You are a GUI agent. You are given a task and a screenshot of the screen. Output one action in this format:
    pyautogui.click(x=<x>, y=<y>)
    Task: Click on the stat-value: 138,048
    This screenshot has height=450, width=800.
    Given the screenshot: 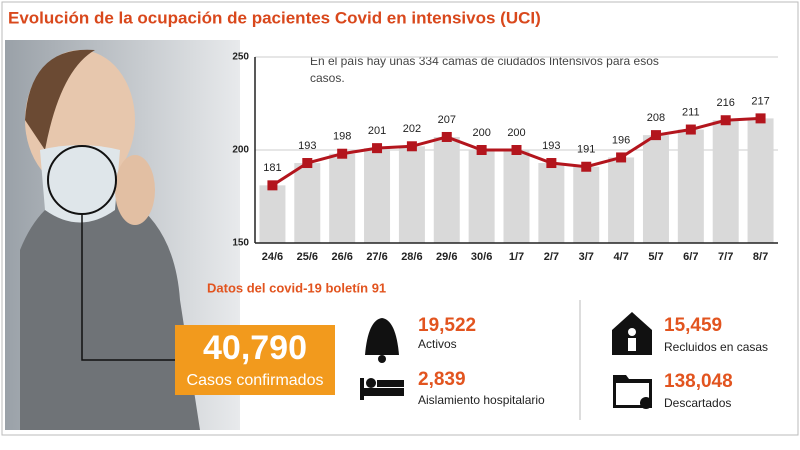 What is the action you would take?
    pyautogui.click(x=698, y=381)
    